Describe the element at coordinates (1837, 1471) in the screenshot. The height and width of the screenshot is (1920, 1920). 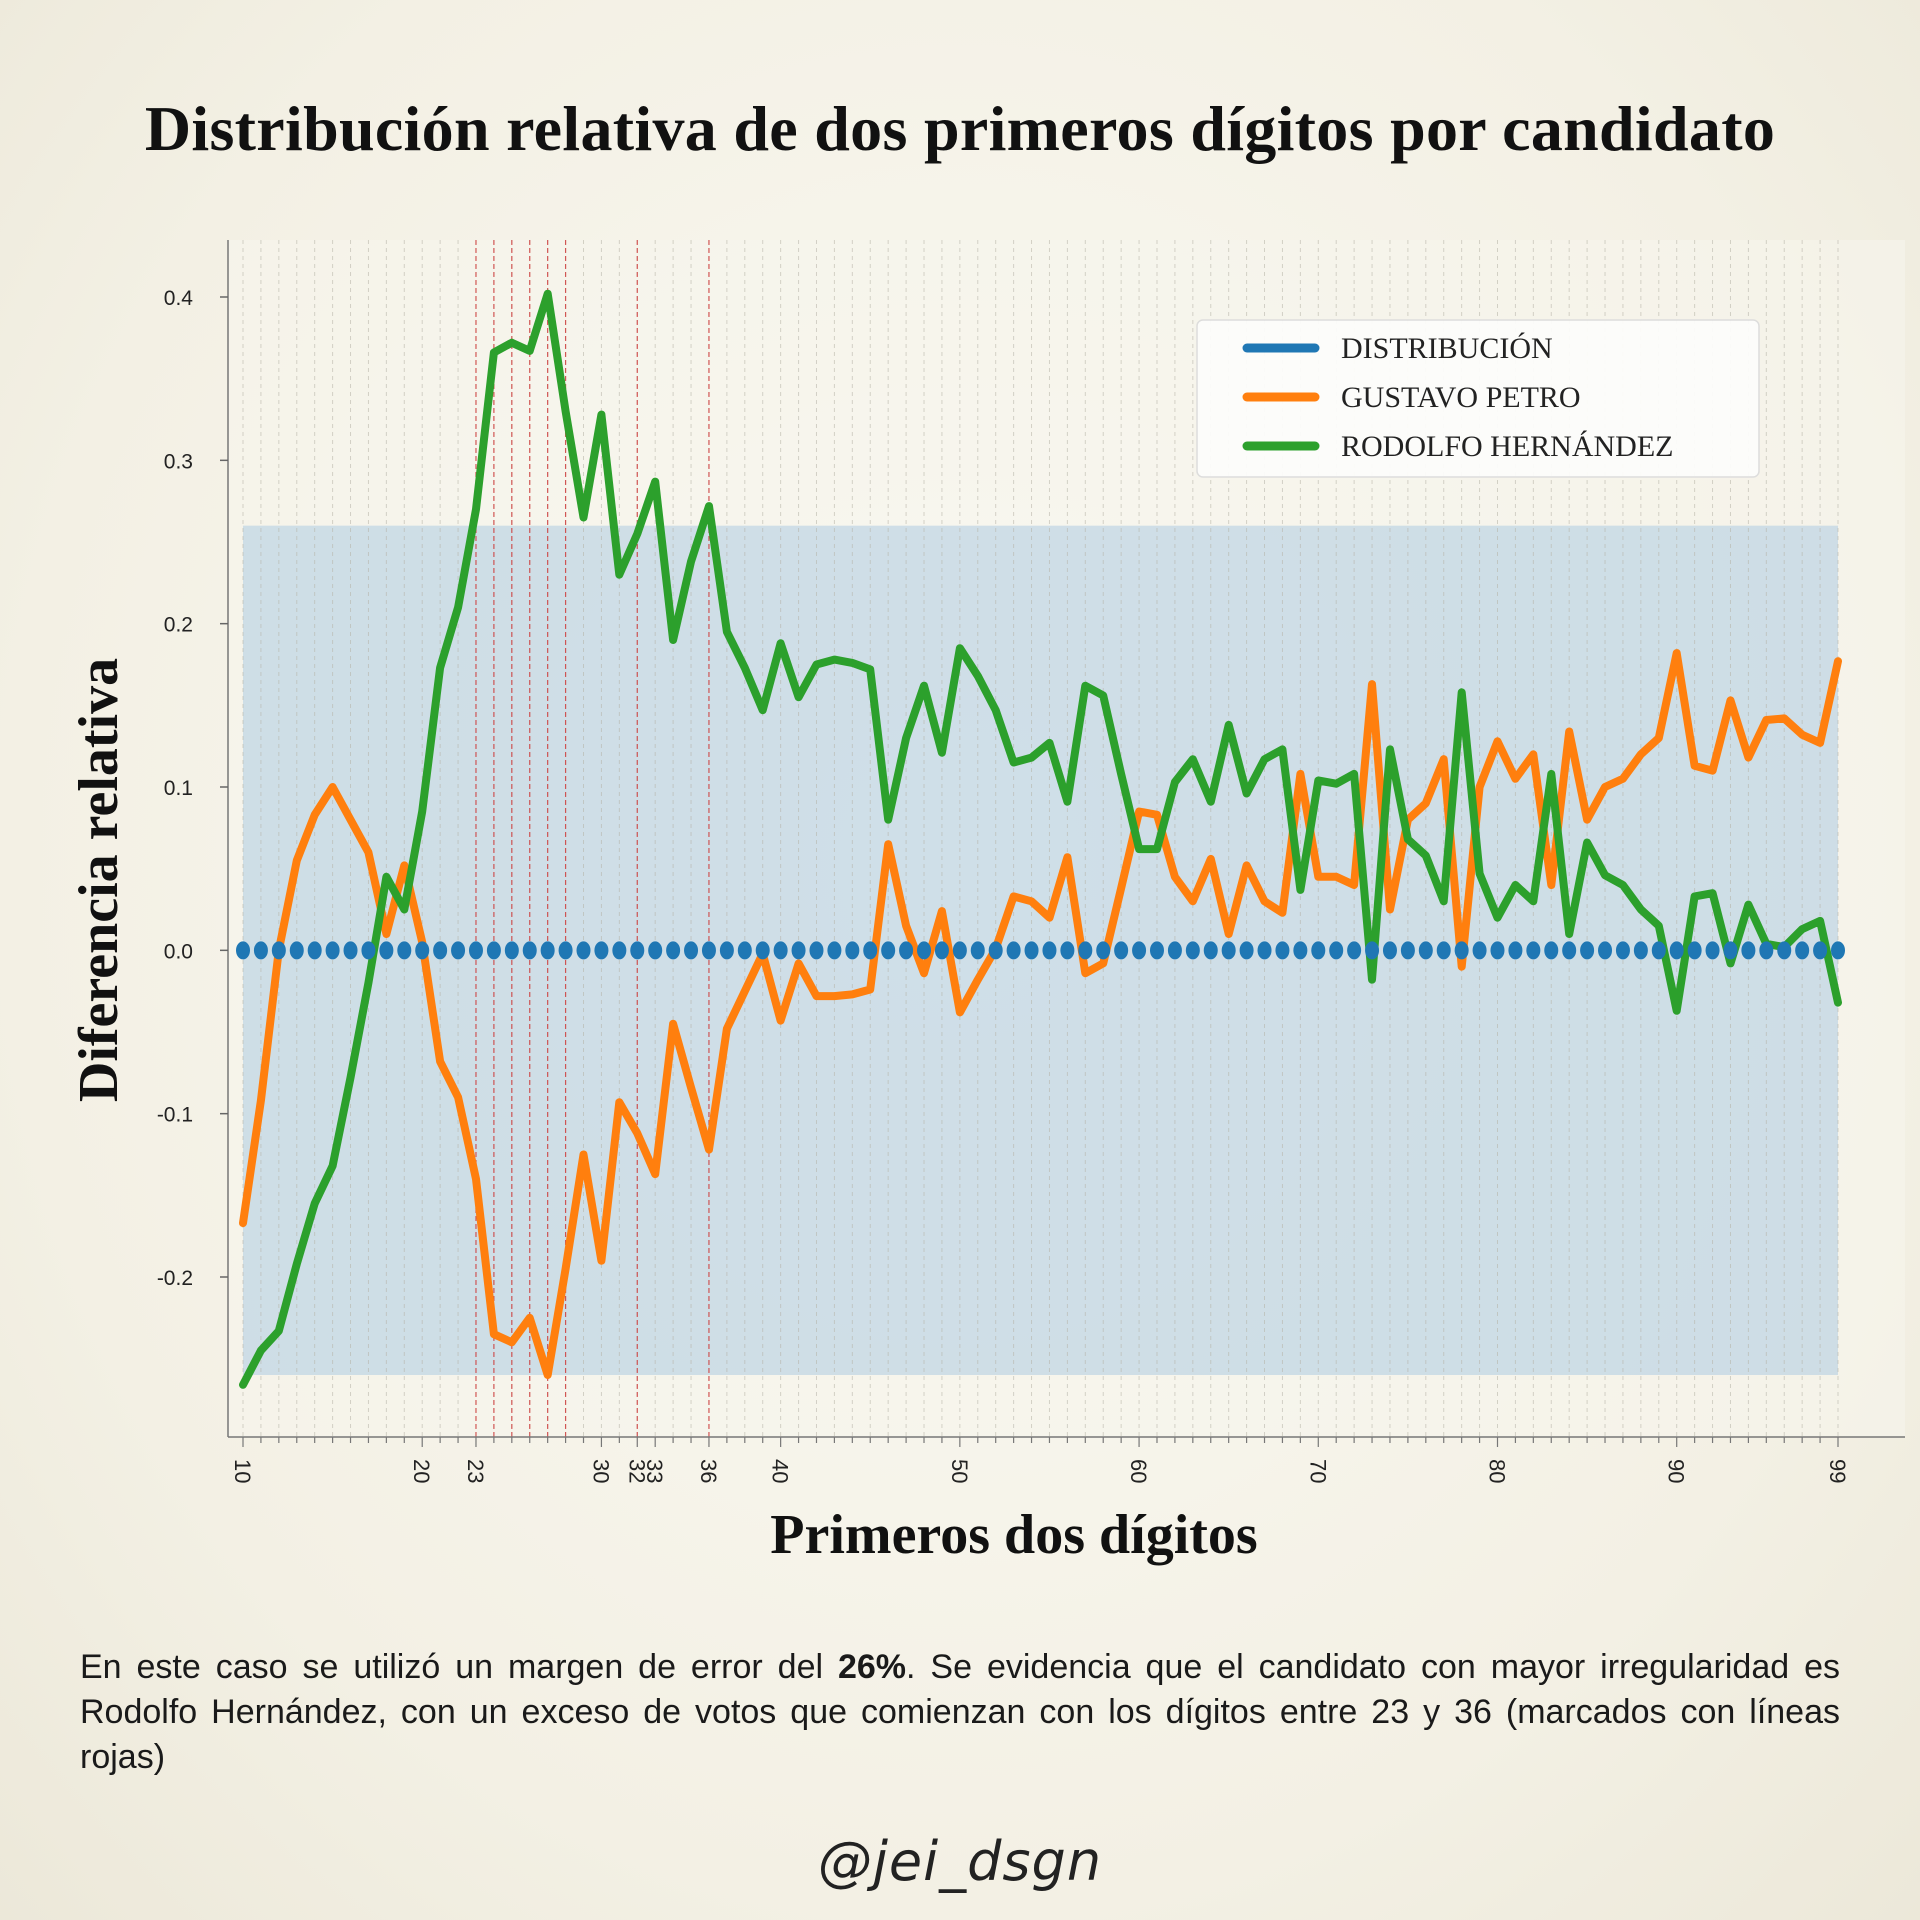
I see `x-tick-label: 99` at that location.